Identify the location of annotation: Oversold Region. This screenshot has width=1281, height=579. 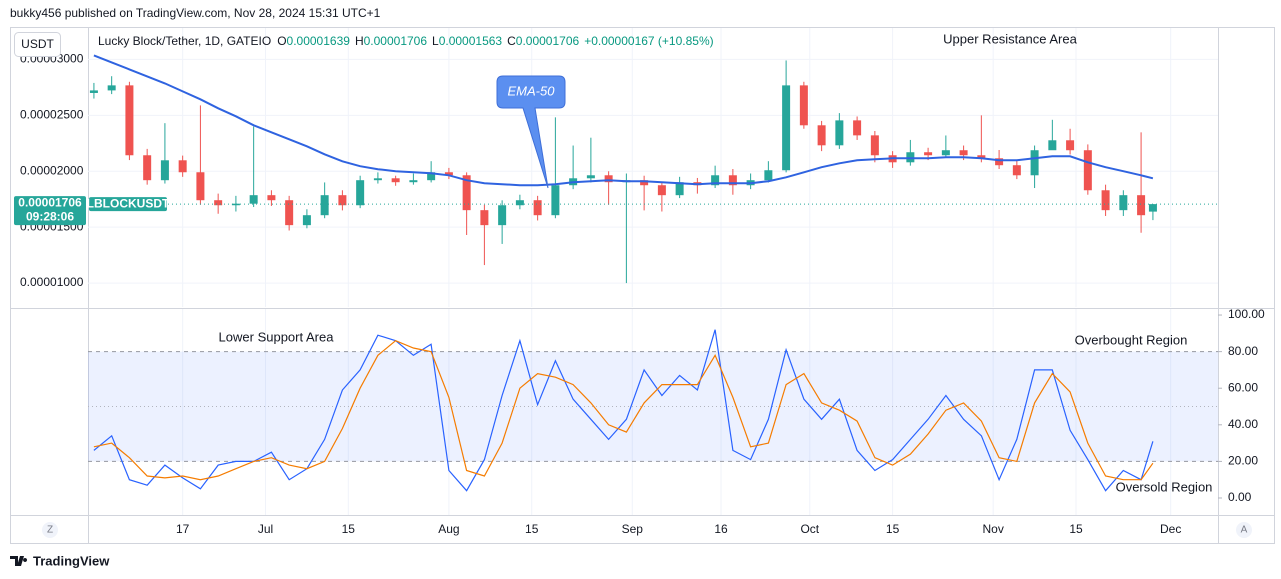
(1164, 486).